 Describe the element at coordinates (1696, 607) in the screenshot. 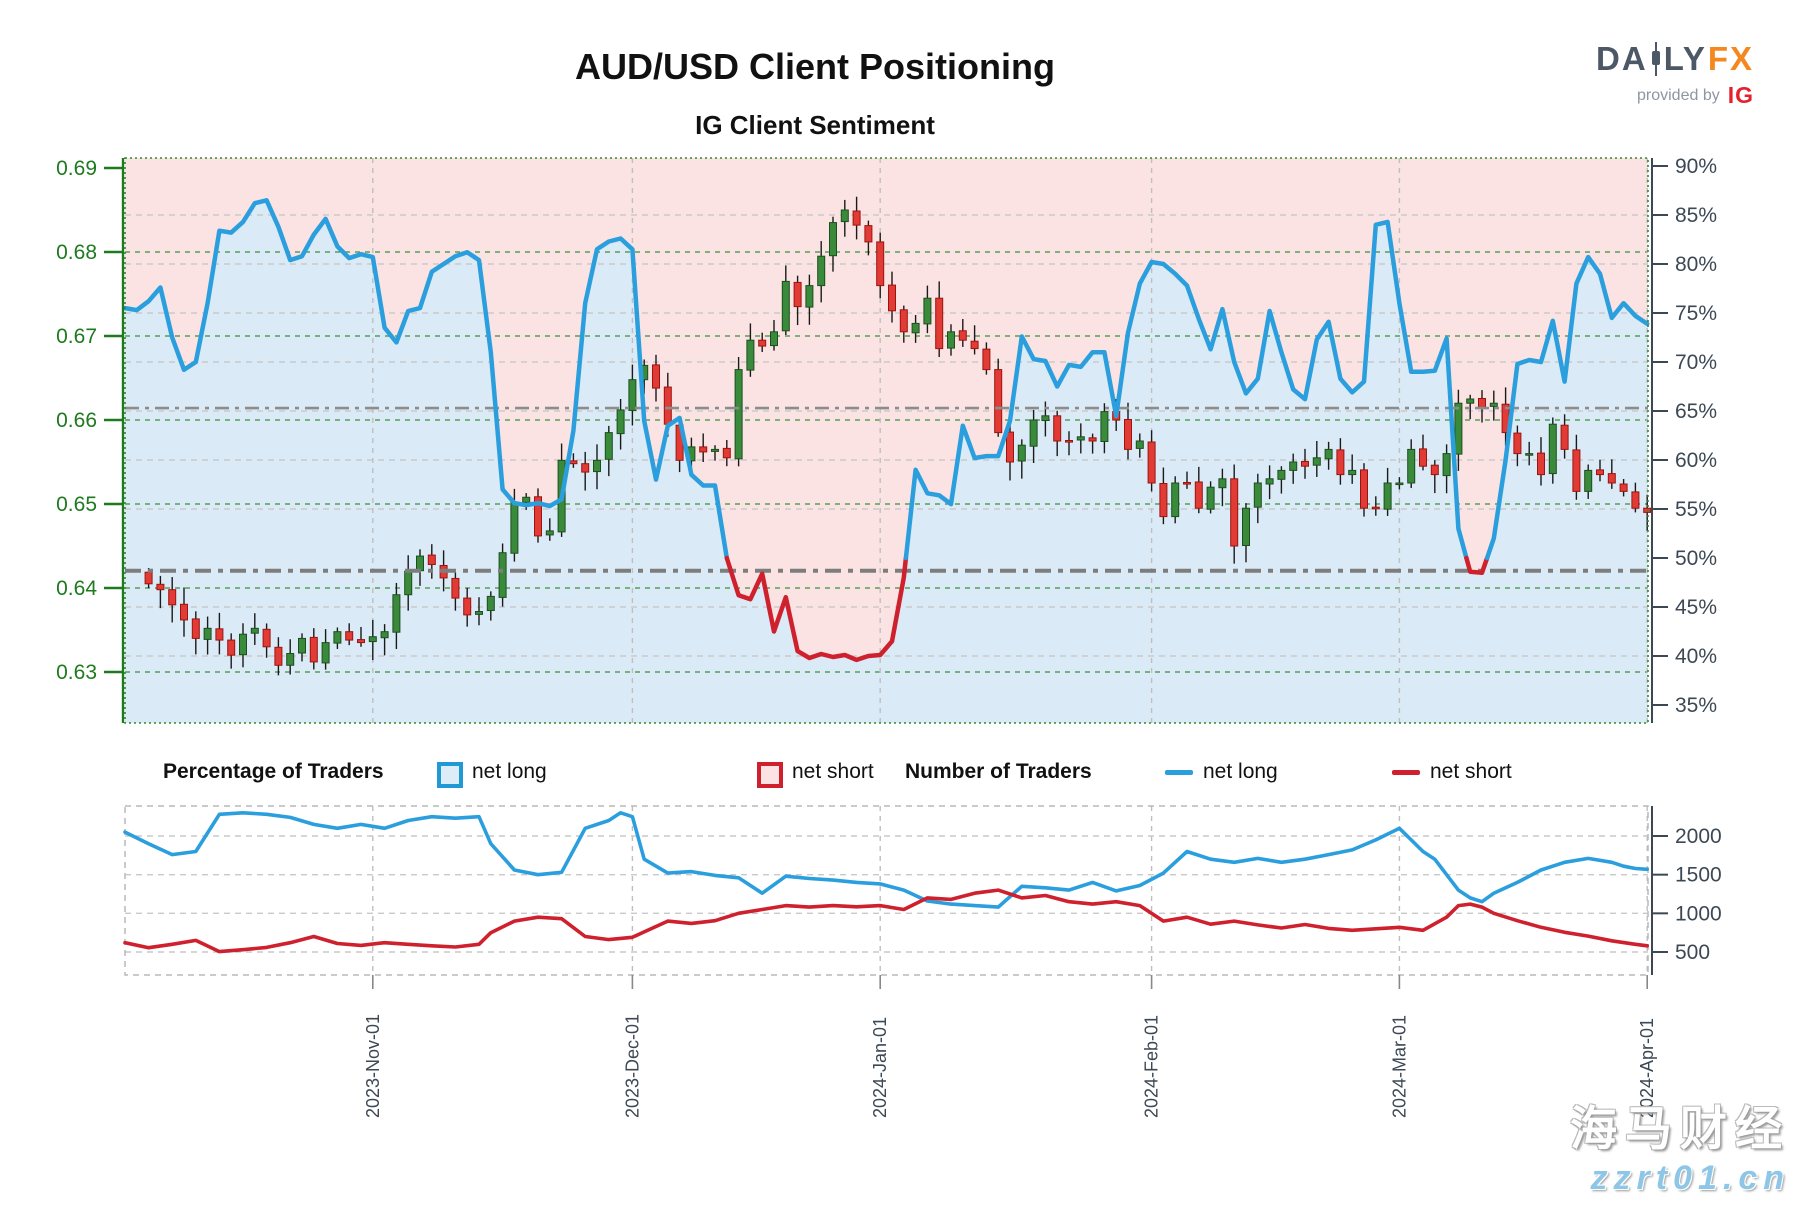

I see `svg-text: 45%` at that location.